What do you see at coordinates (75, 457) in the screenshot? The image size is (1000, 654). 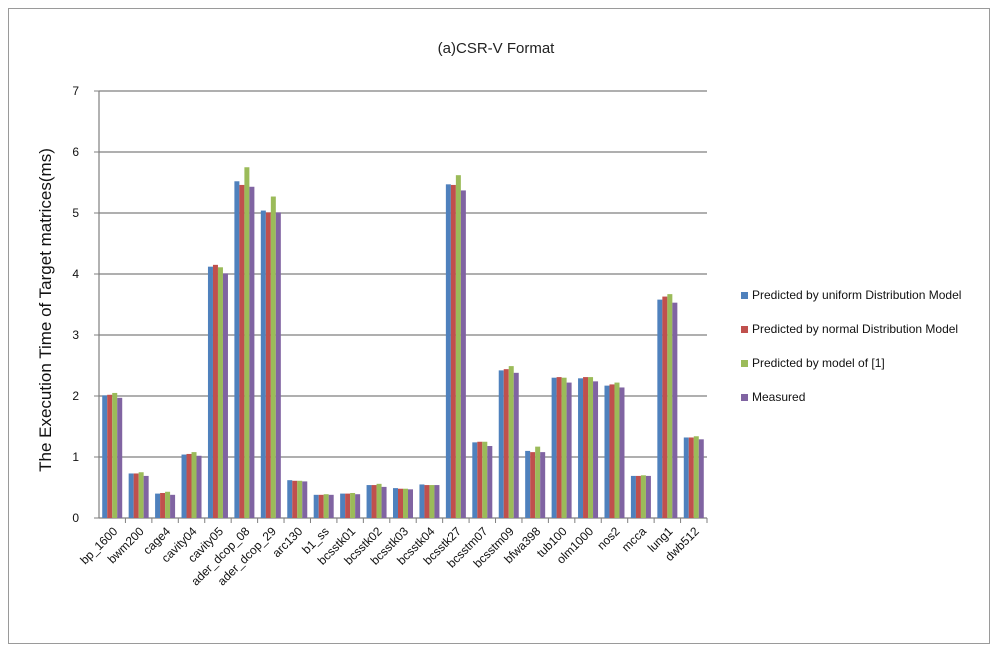 I see `y-tick-label: 1` at bounding box center [75, 457].